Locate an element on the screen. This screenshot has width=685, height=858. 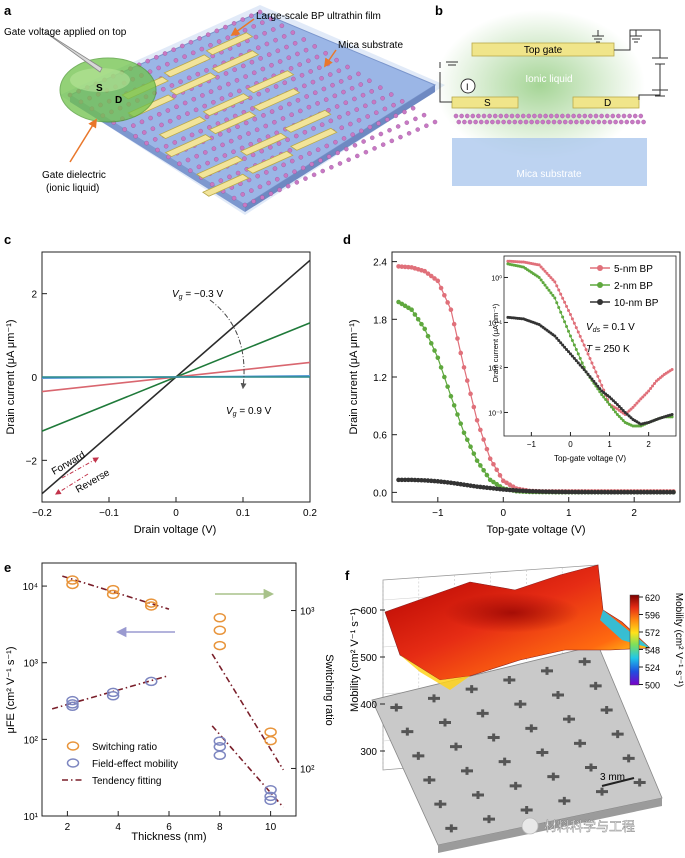
panel-label-d: d is located at coordinates (347, 239).